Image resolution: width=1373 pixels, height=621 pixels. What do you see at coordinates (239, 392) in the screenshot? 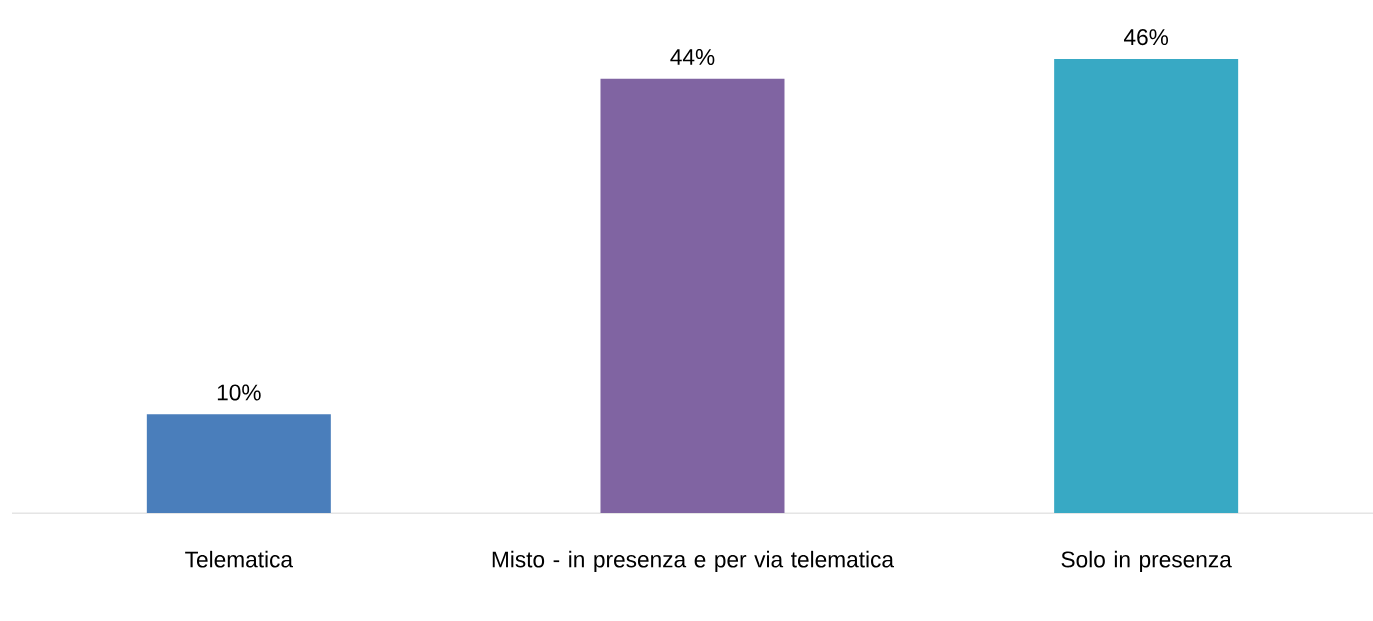
I see `data-label: 10%` at bounding box center [239, 392].